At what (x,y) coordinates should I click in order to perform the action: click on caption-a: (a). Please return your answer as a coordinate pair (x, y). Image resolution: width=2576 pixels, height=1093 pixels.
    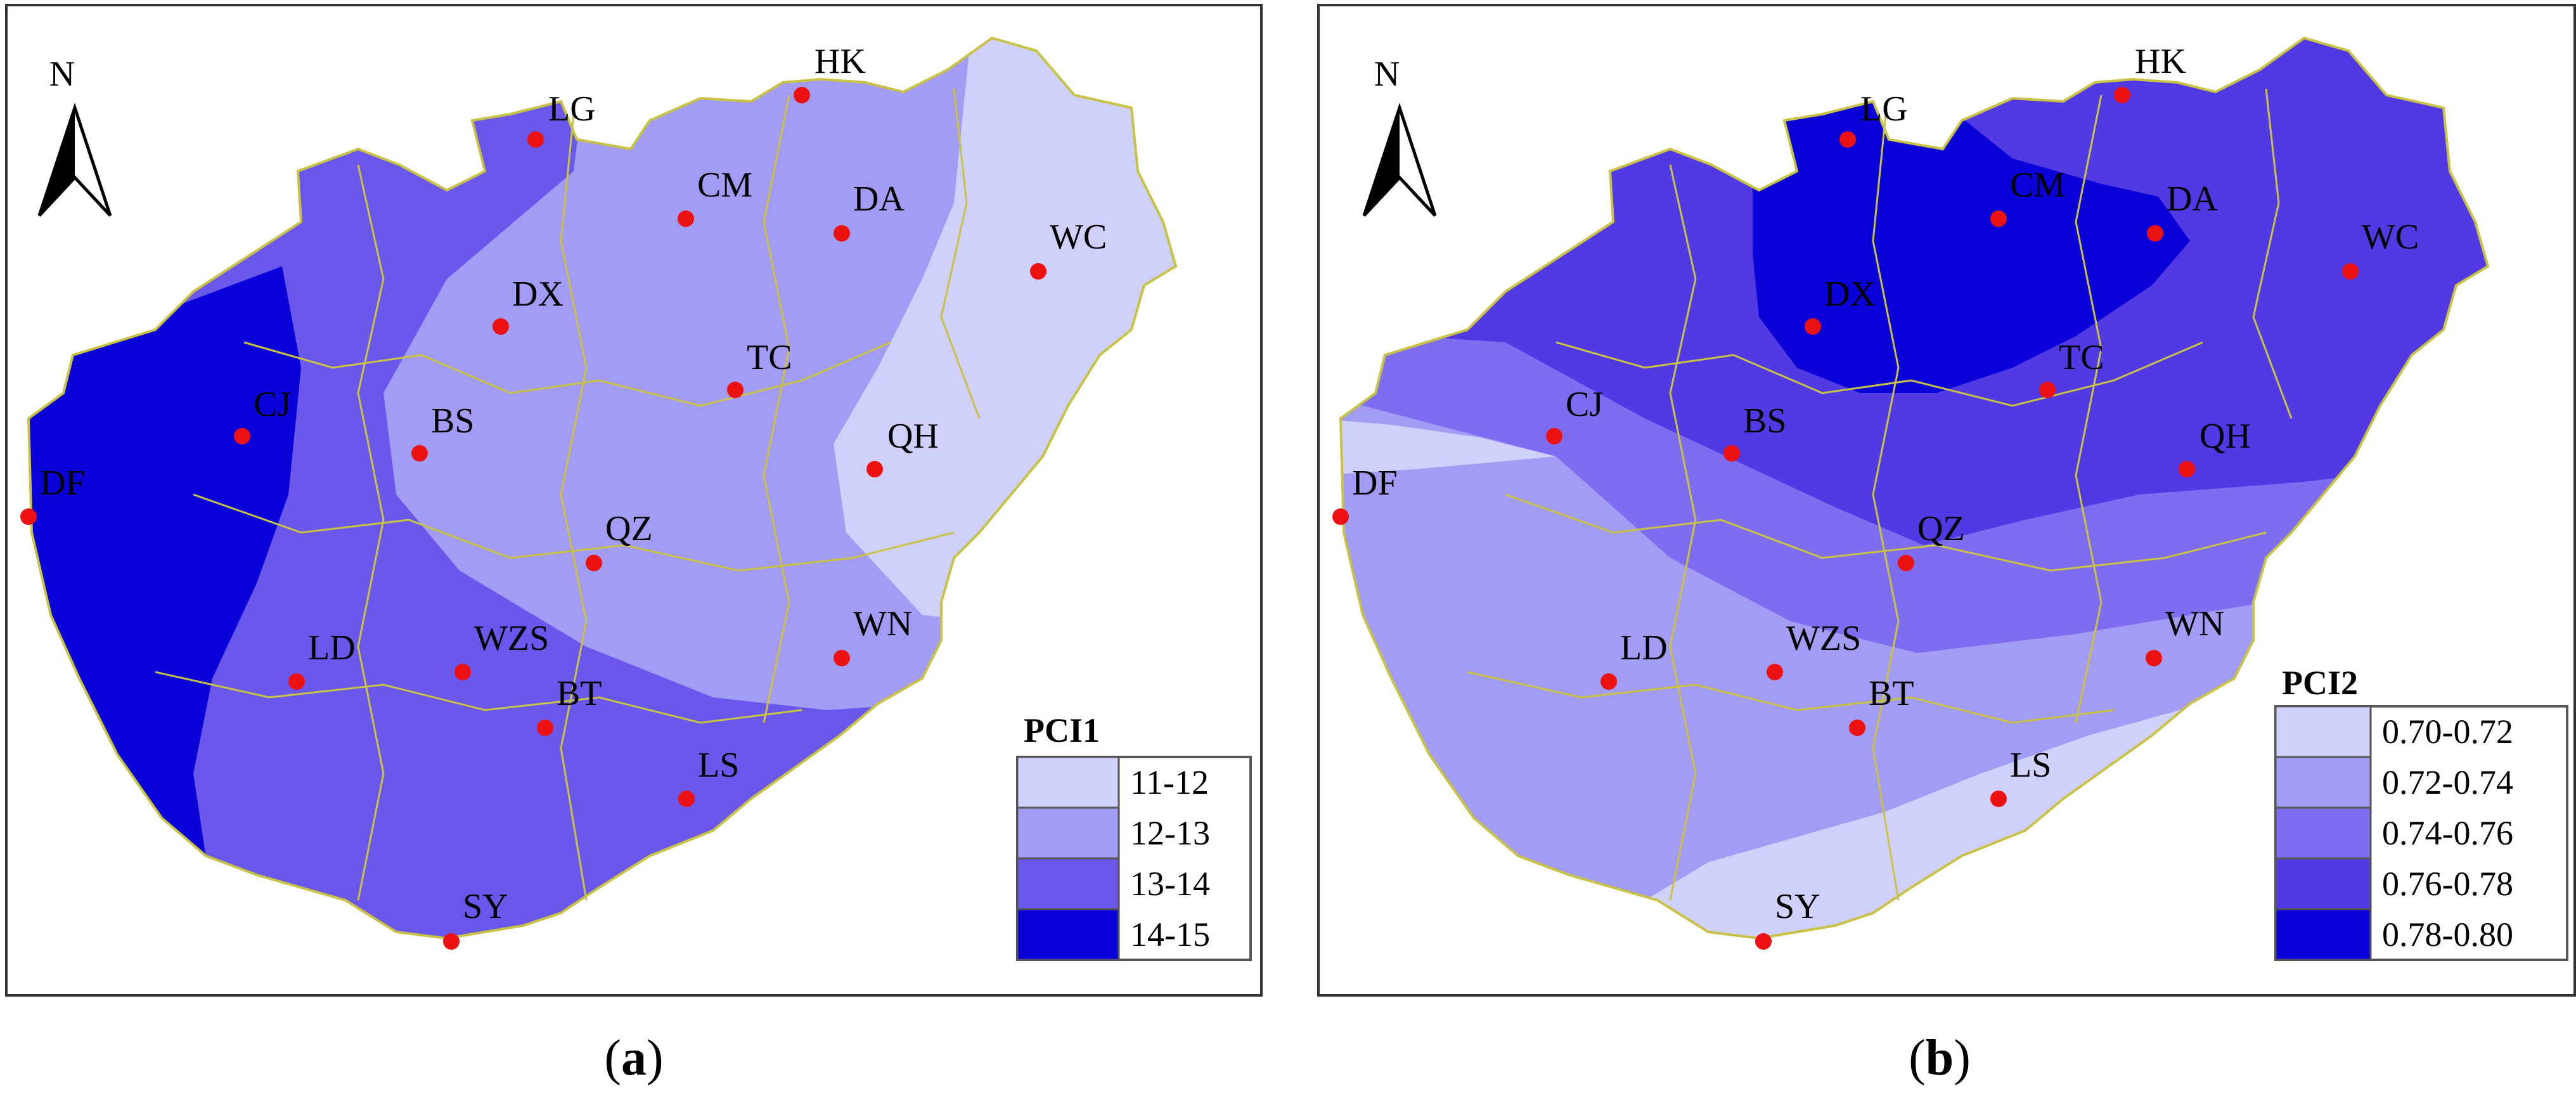
    Looking at the image, I should click on (633, 1058).